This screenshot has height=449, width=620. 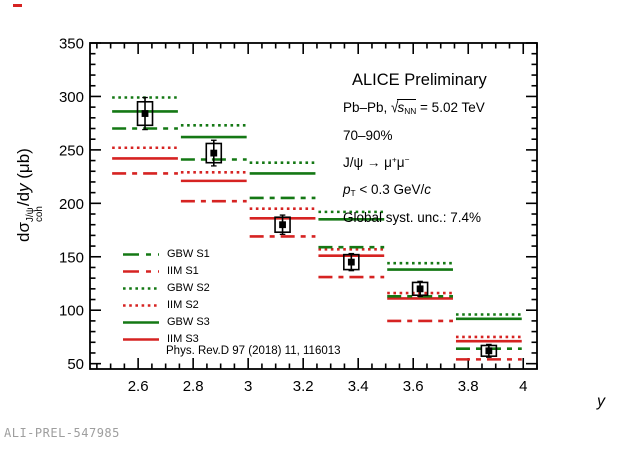 I want to click on legend-row-gbw-s1: GBW S1, so click(x=166, y=253).